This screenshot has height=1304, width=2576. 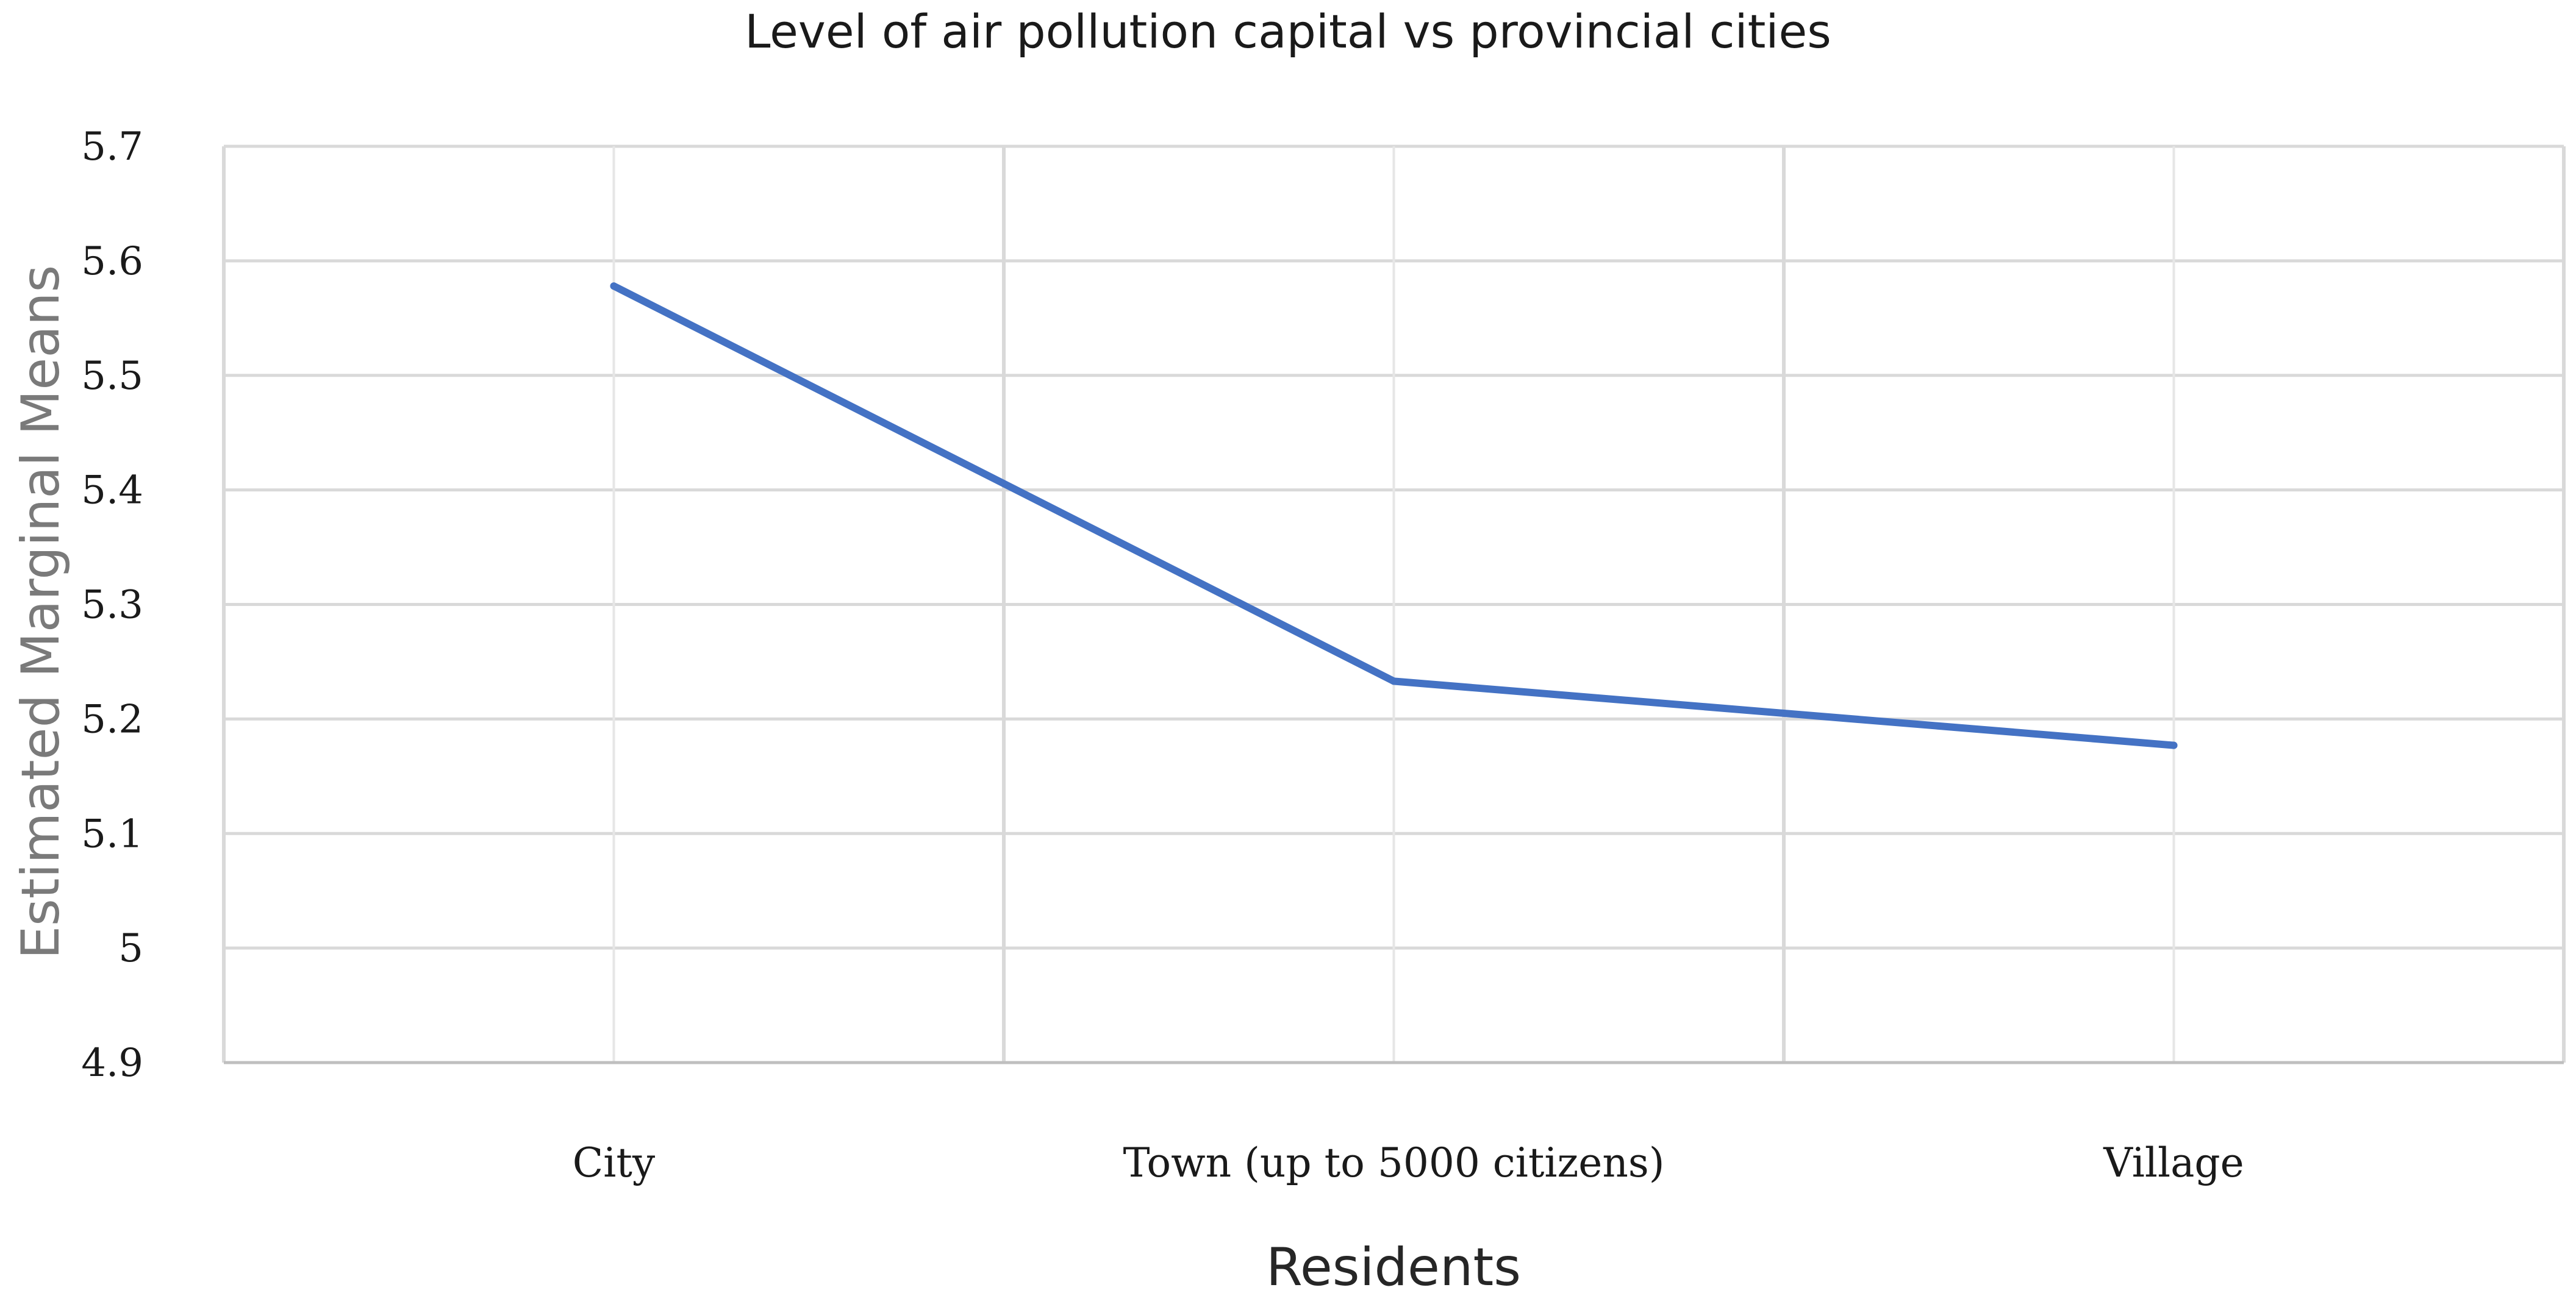 I want to click on y-axis-title: Estimated Marginal Means, so click(x=40, y=612).